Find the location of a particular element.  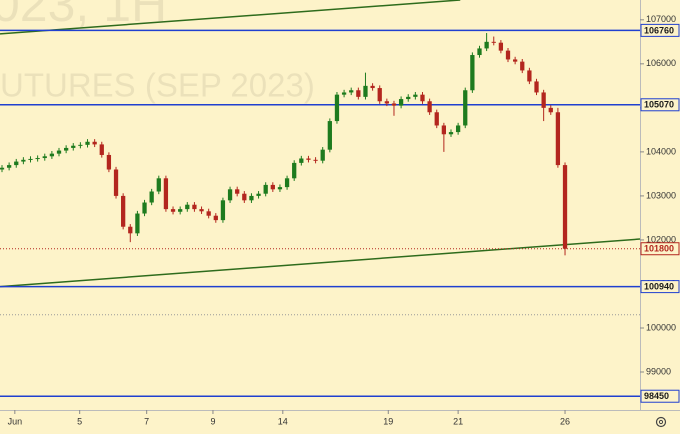

price-level-label: 105070 is located at coordinates (659, 105).